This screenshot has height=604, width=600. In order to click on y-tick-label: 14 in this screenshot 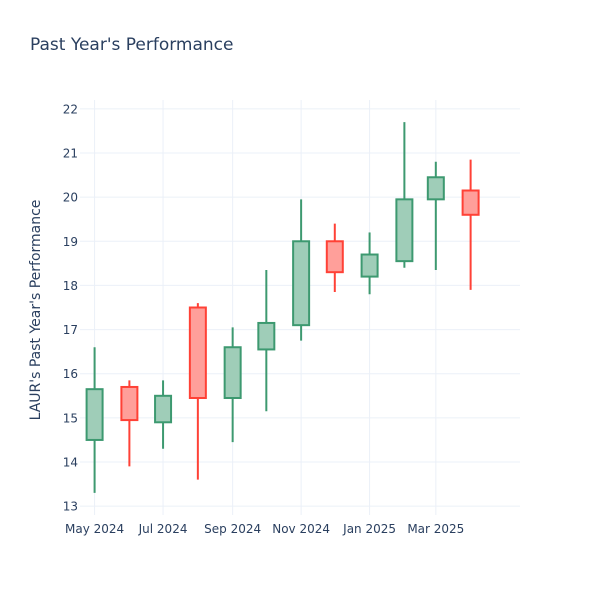, I will do `click(70, 463)`.